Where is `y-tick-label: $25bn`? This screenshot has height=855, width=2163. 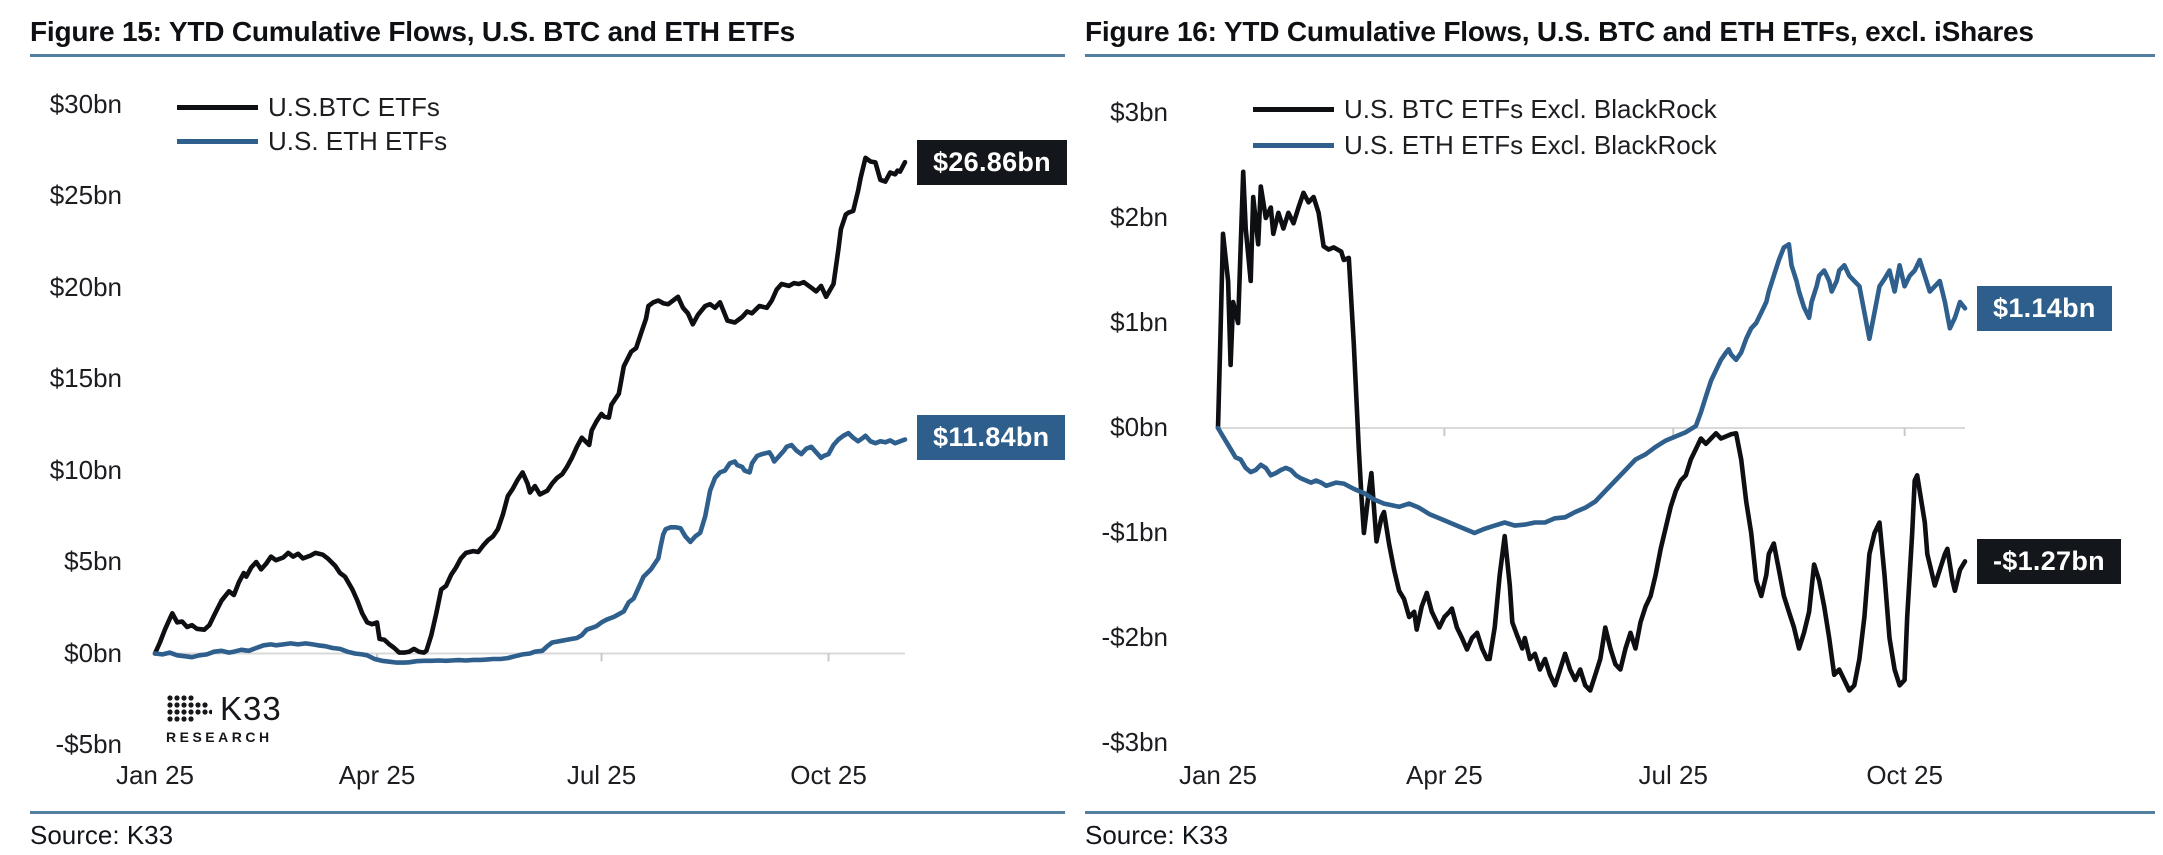
y-tick-label: $25bn is located at coordinates (85, 195).